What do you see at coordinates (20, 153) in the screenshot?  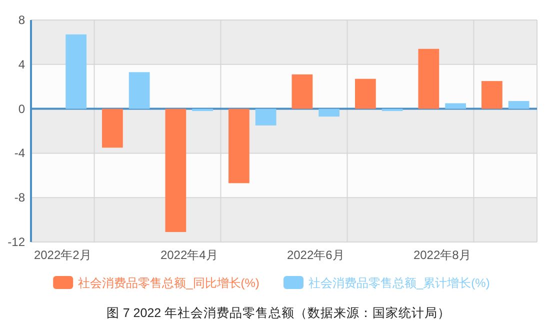 I see `y-tick-label: -4` at bounding box center [20, 153].